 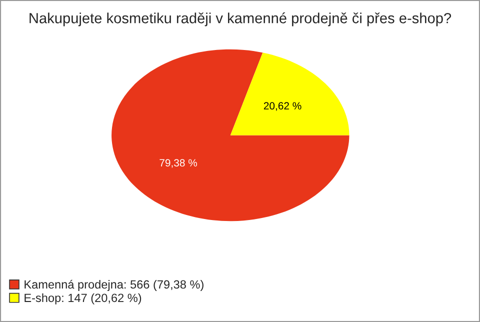 What do you see at coordinates (283, 106) in the screenshot?
I see `data-label: 20,62 %` at bounding box center [283, 106].